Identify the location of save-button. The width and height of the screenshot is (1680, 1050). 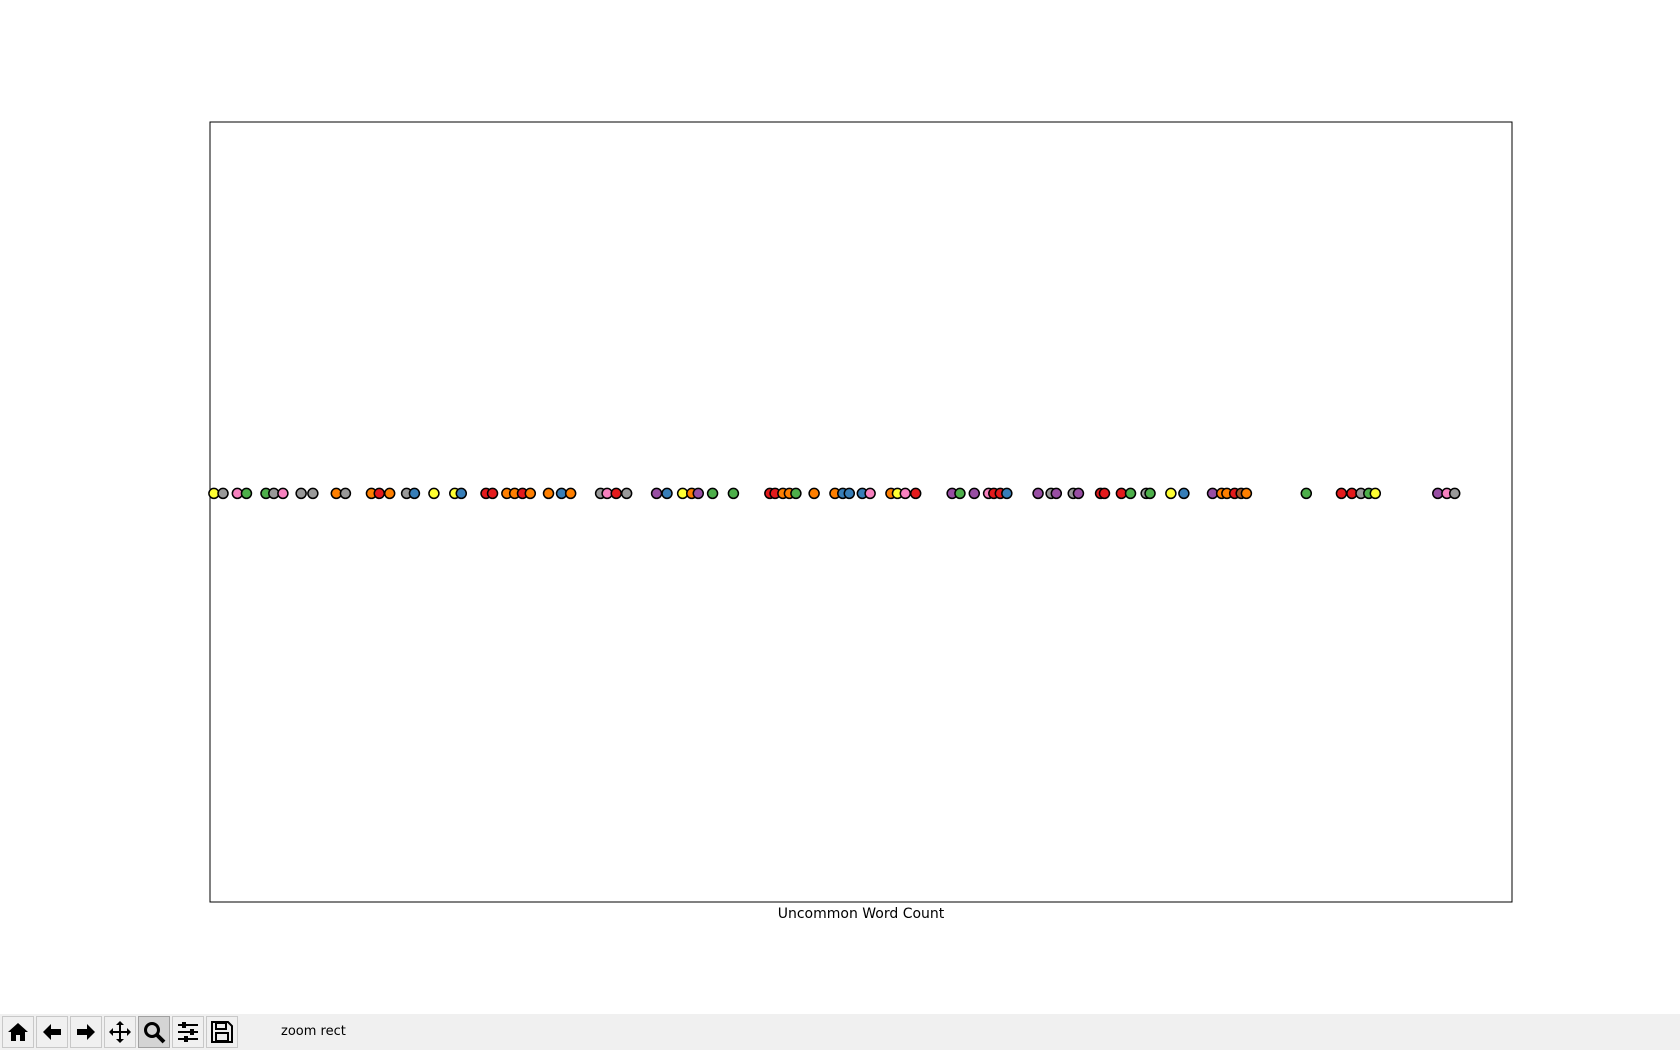
(222, 1032).